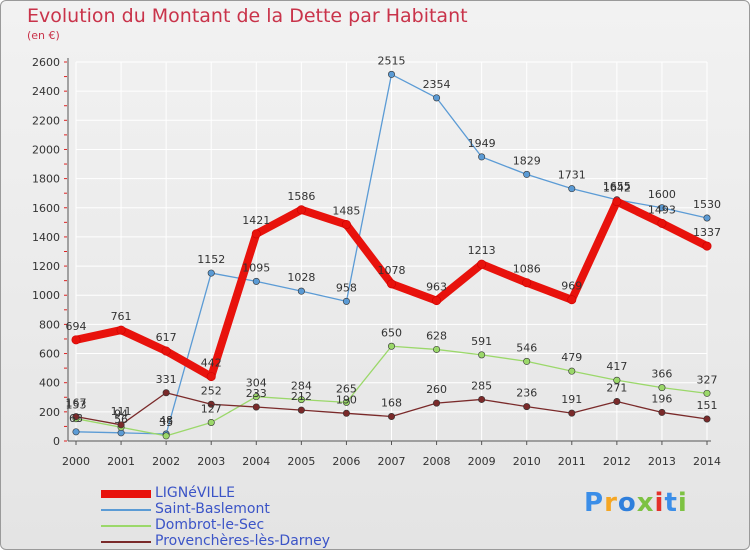  What do you see at coordinates (256, 461) in the screenshot?
I see `x-tick-label: 2004` at bounding box center [256, 461].